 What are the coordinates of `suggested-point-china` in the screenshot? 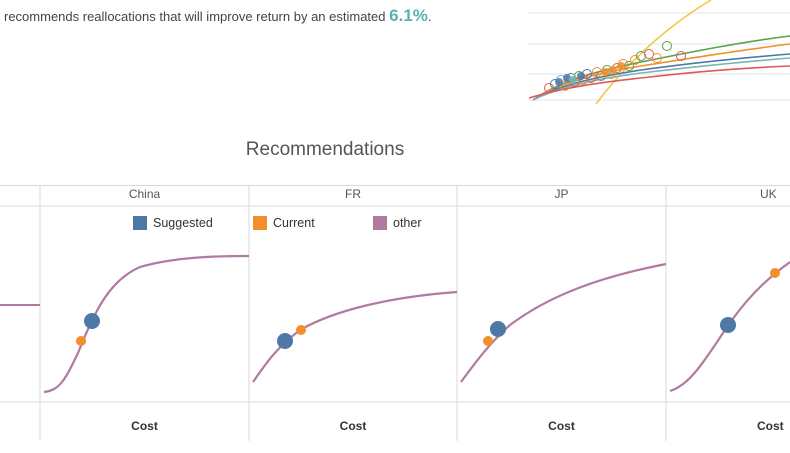 It's located at (92, 321).